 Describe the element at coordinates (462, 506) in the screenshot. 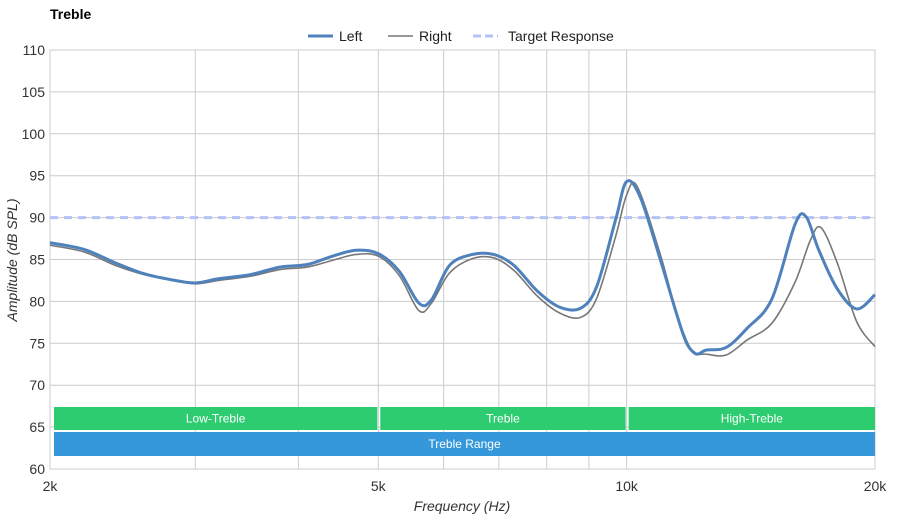

I see `x-axis-label: Frequency (Hz)` at that location.